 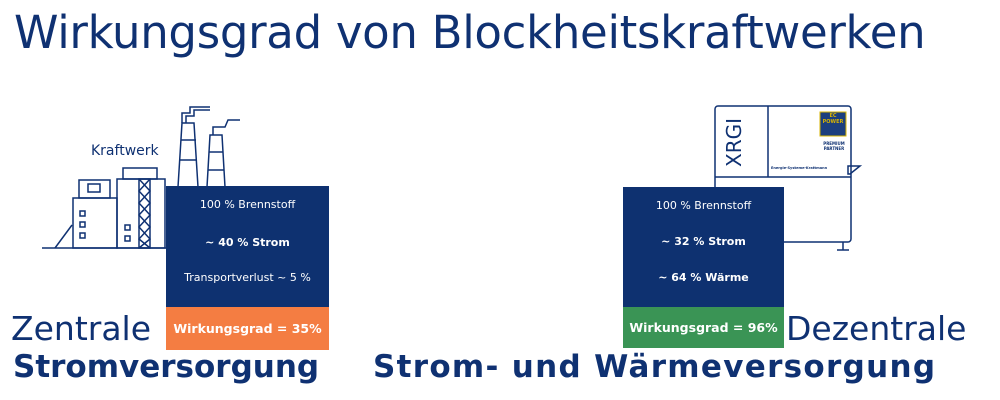 I want to click on premium-partner: PREMIUM PARTNER, so click(x=834, y=146).